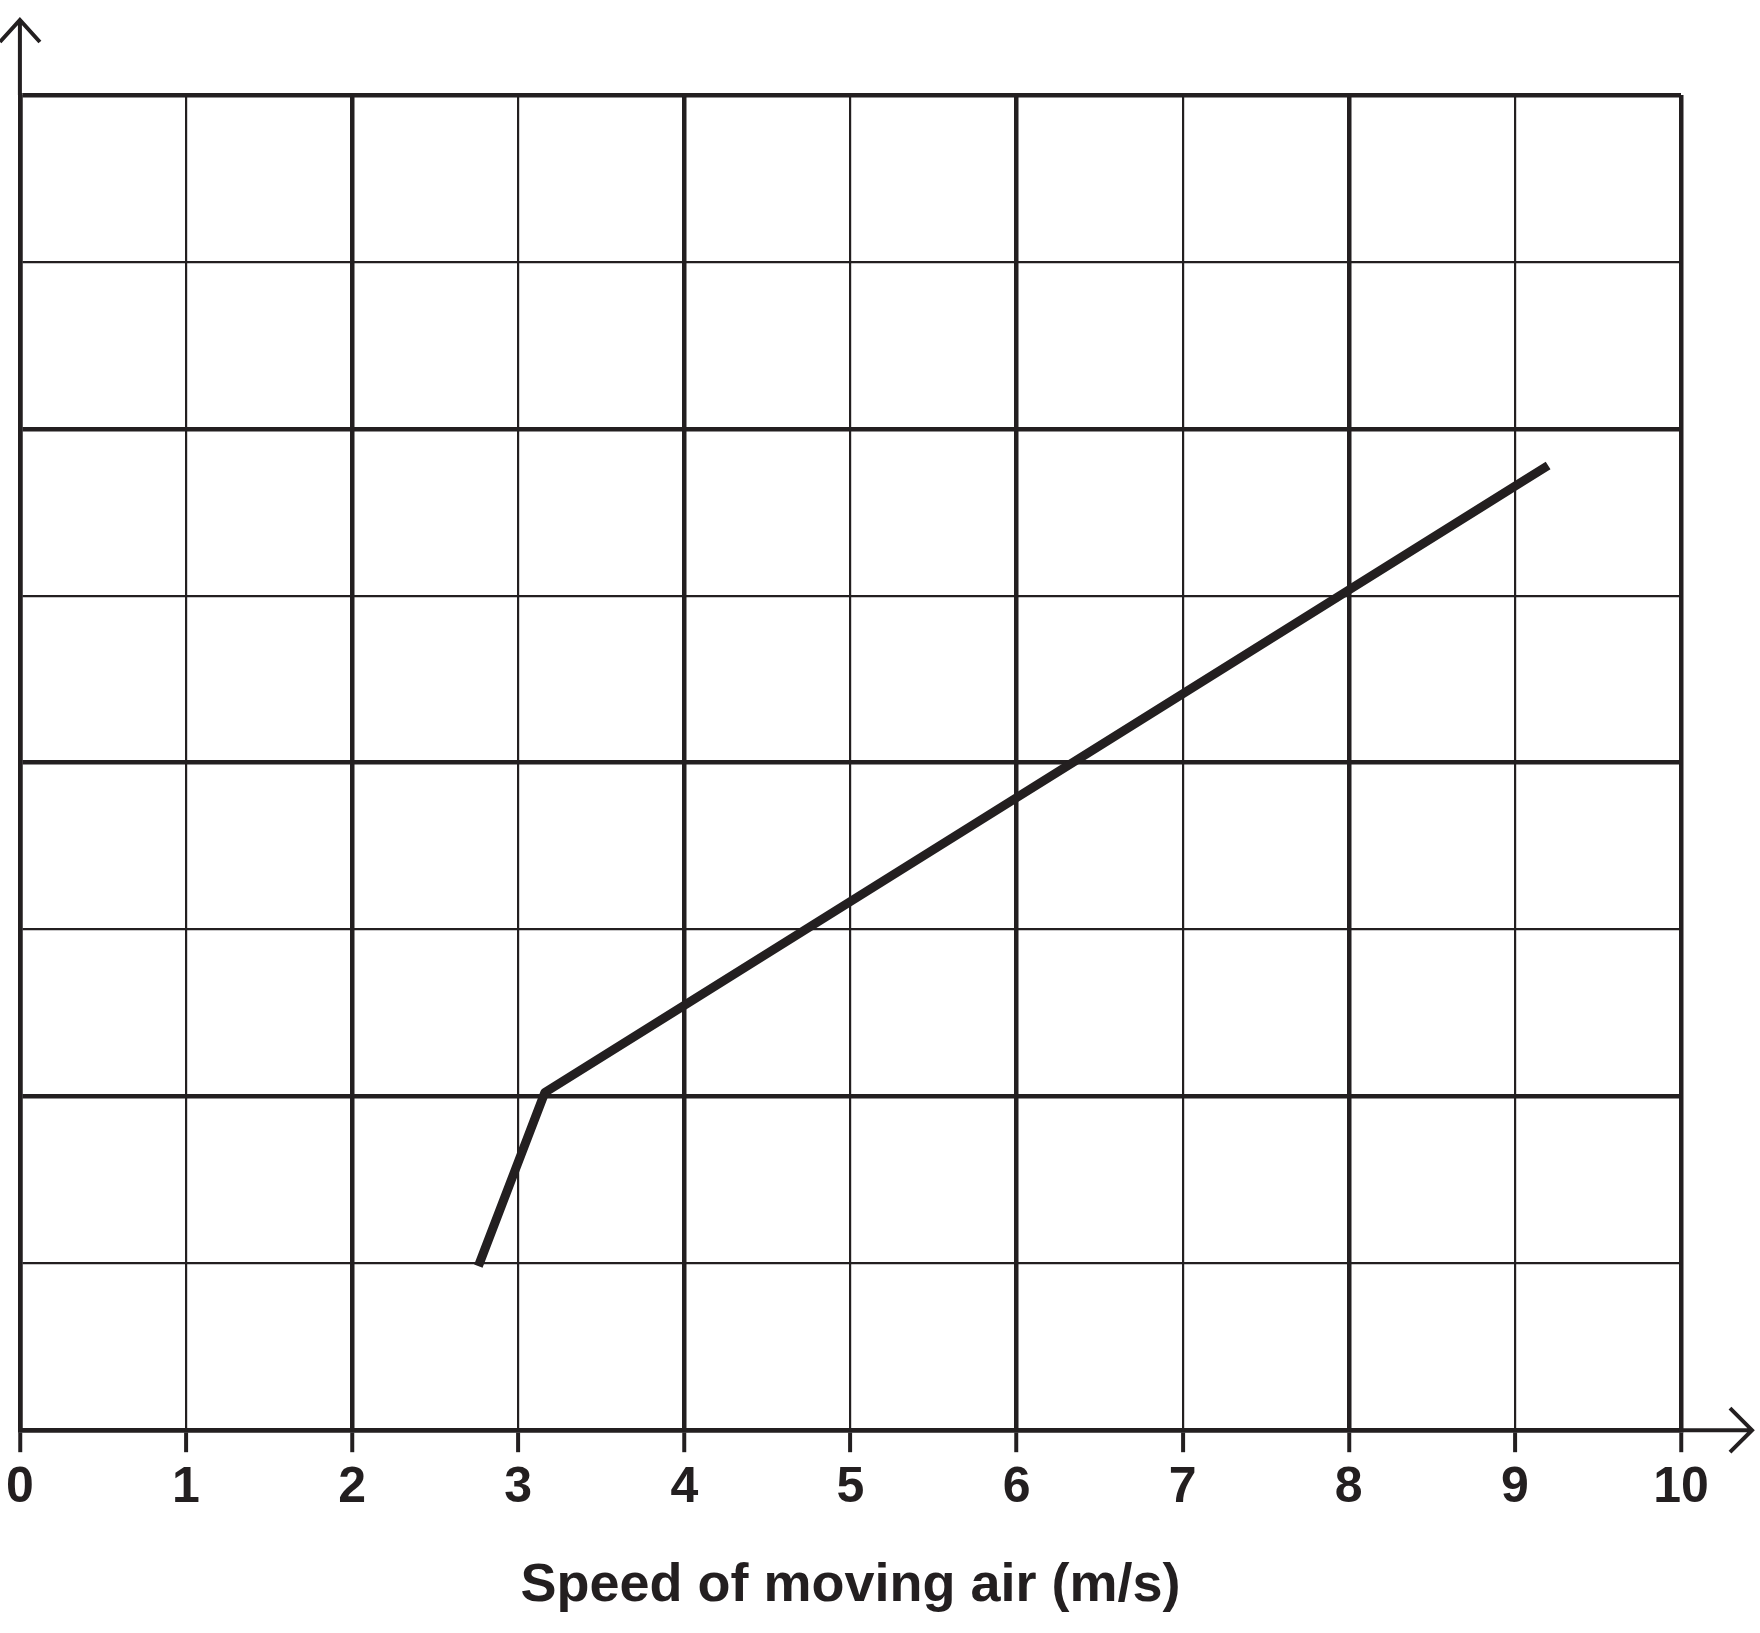 The width and height of the screenshot is (1760, 1633). What do you see at coordinates (1348, 1484) in the screenshot?
I see `x-tick-label: 8` at bounding box center [1348, 1484].